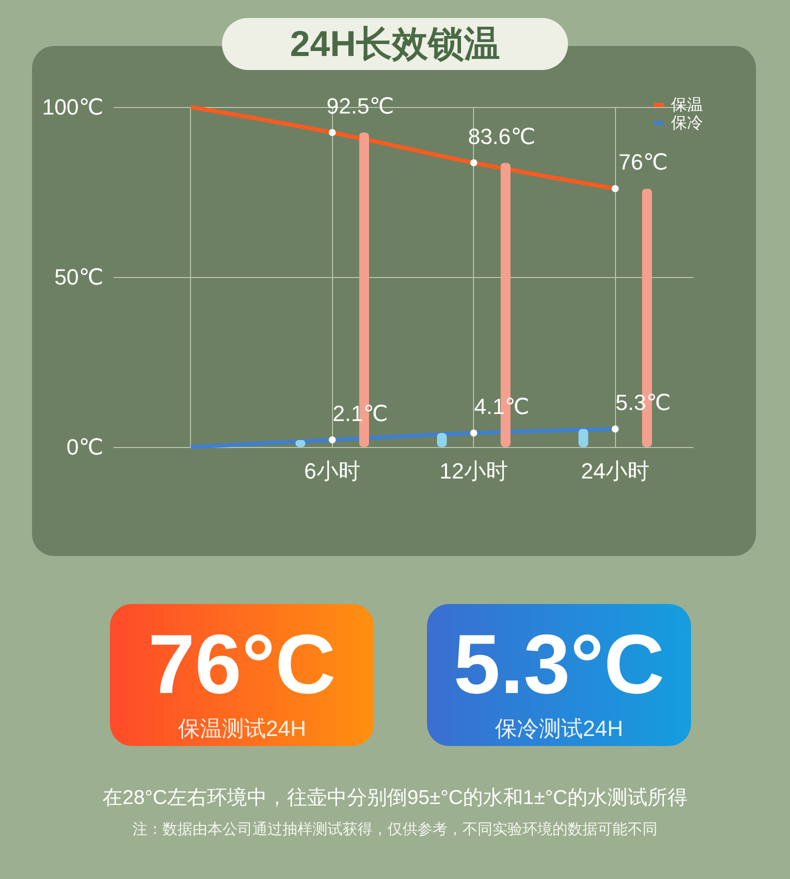  What do you see at coordinates (79, 277) in the screenshot?
I see `y-tick-label: 50℃` at bounding box center [79, 277].